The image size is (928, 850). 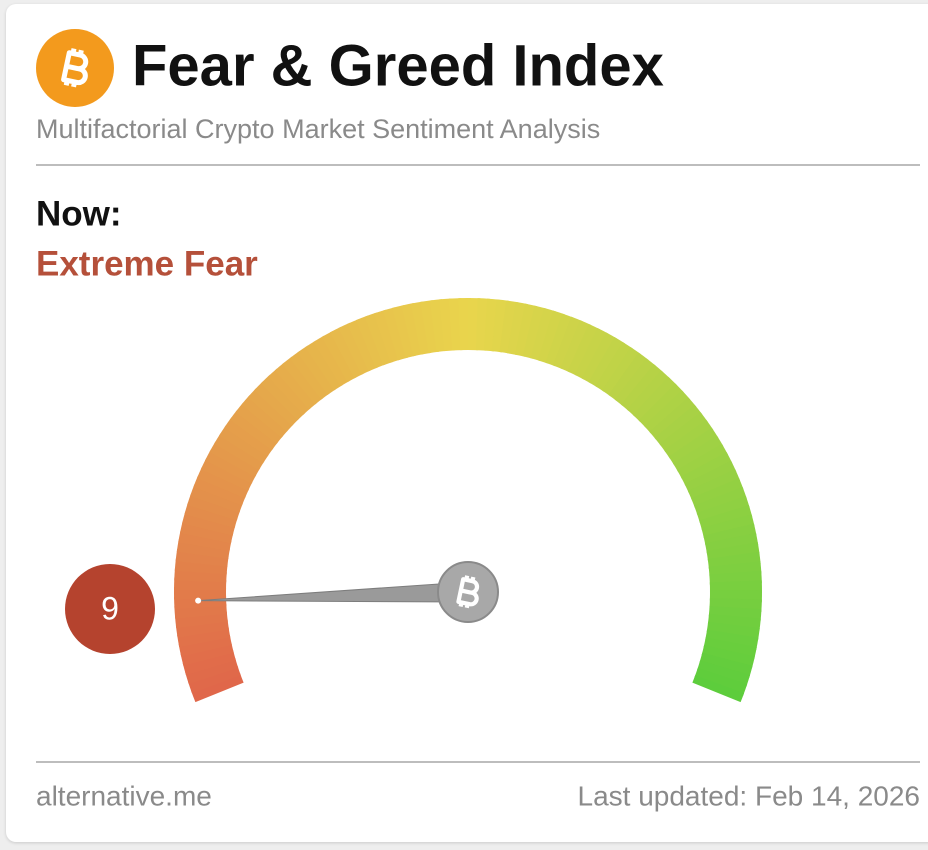 I want to click on needle, so click(x=333, y=592).